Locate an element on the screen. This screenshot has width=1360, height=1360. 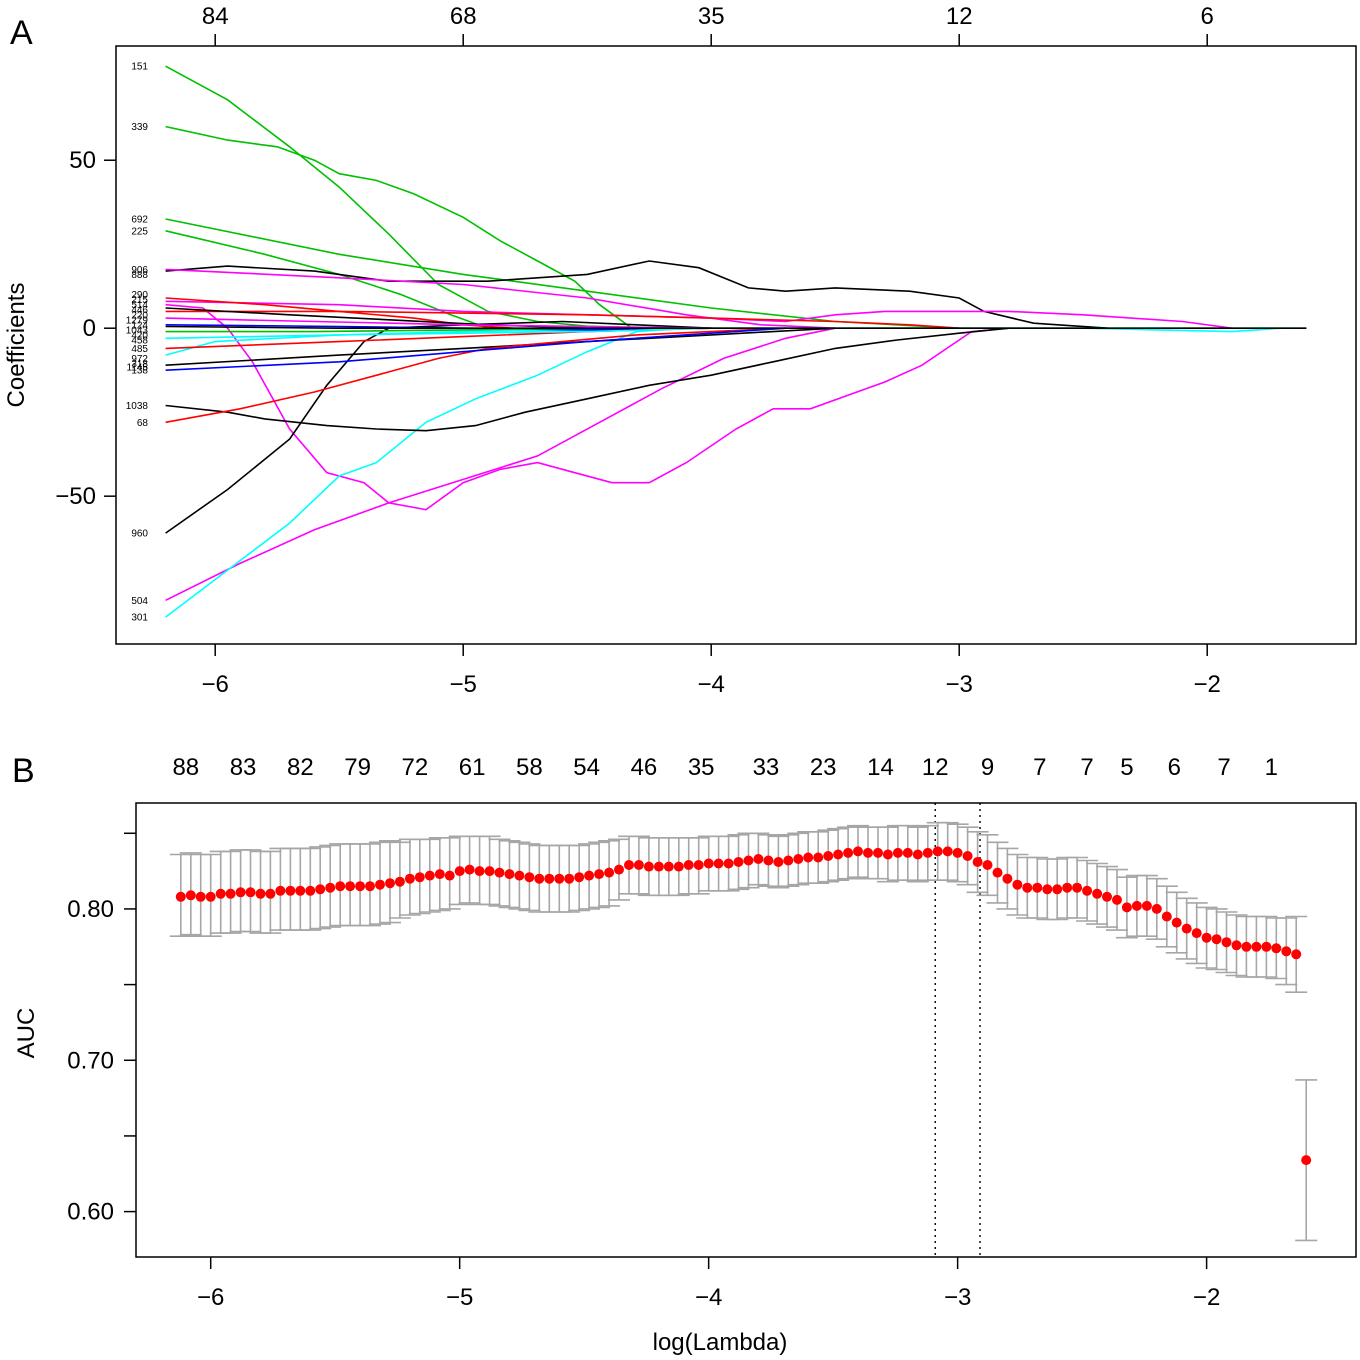
path-label: 1043 is located at coordinates (137, 330).